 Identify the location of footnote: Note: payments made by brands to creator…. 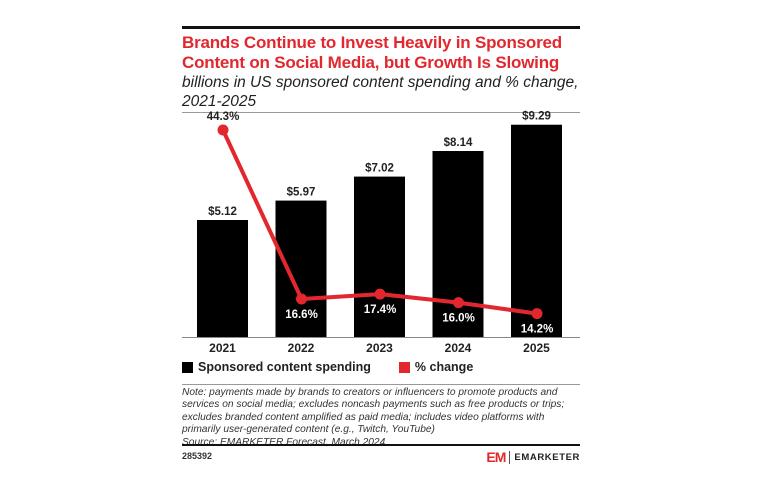
(382, 418).